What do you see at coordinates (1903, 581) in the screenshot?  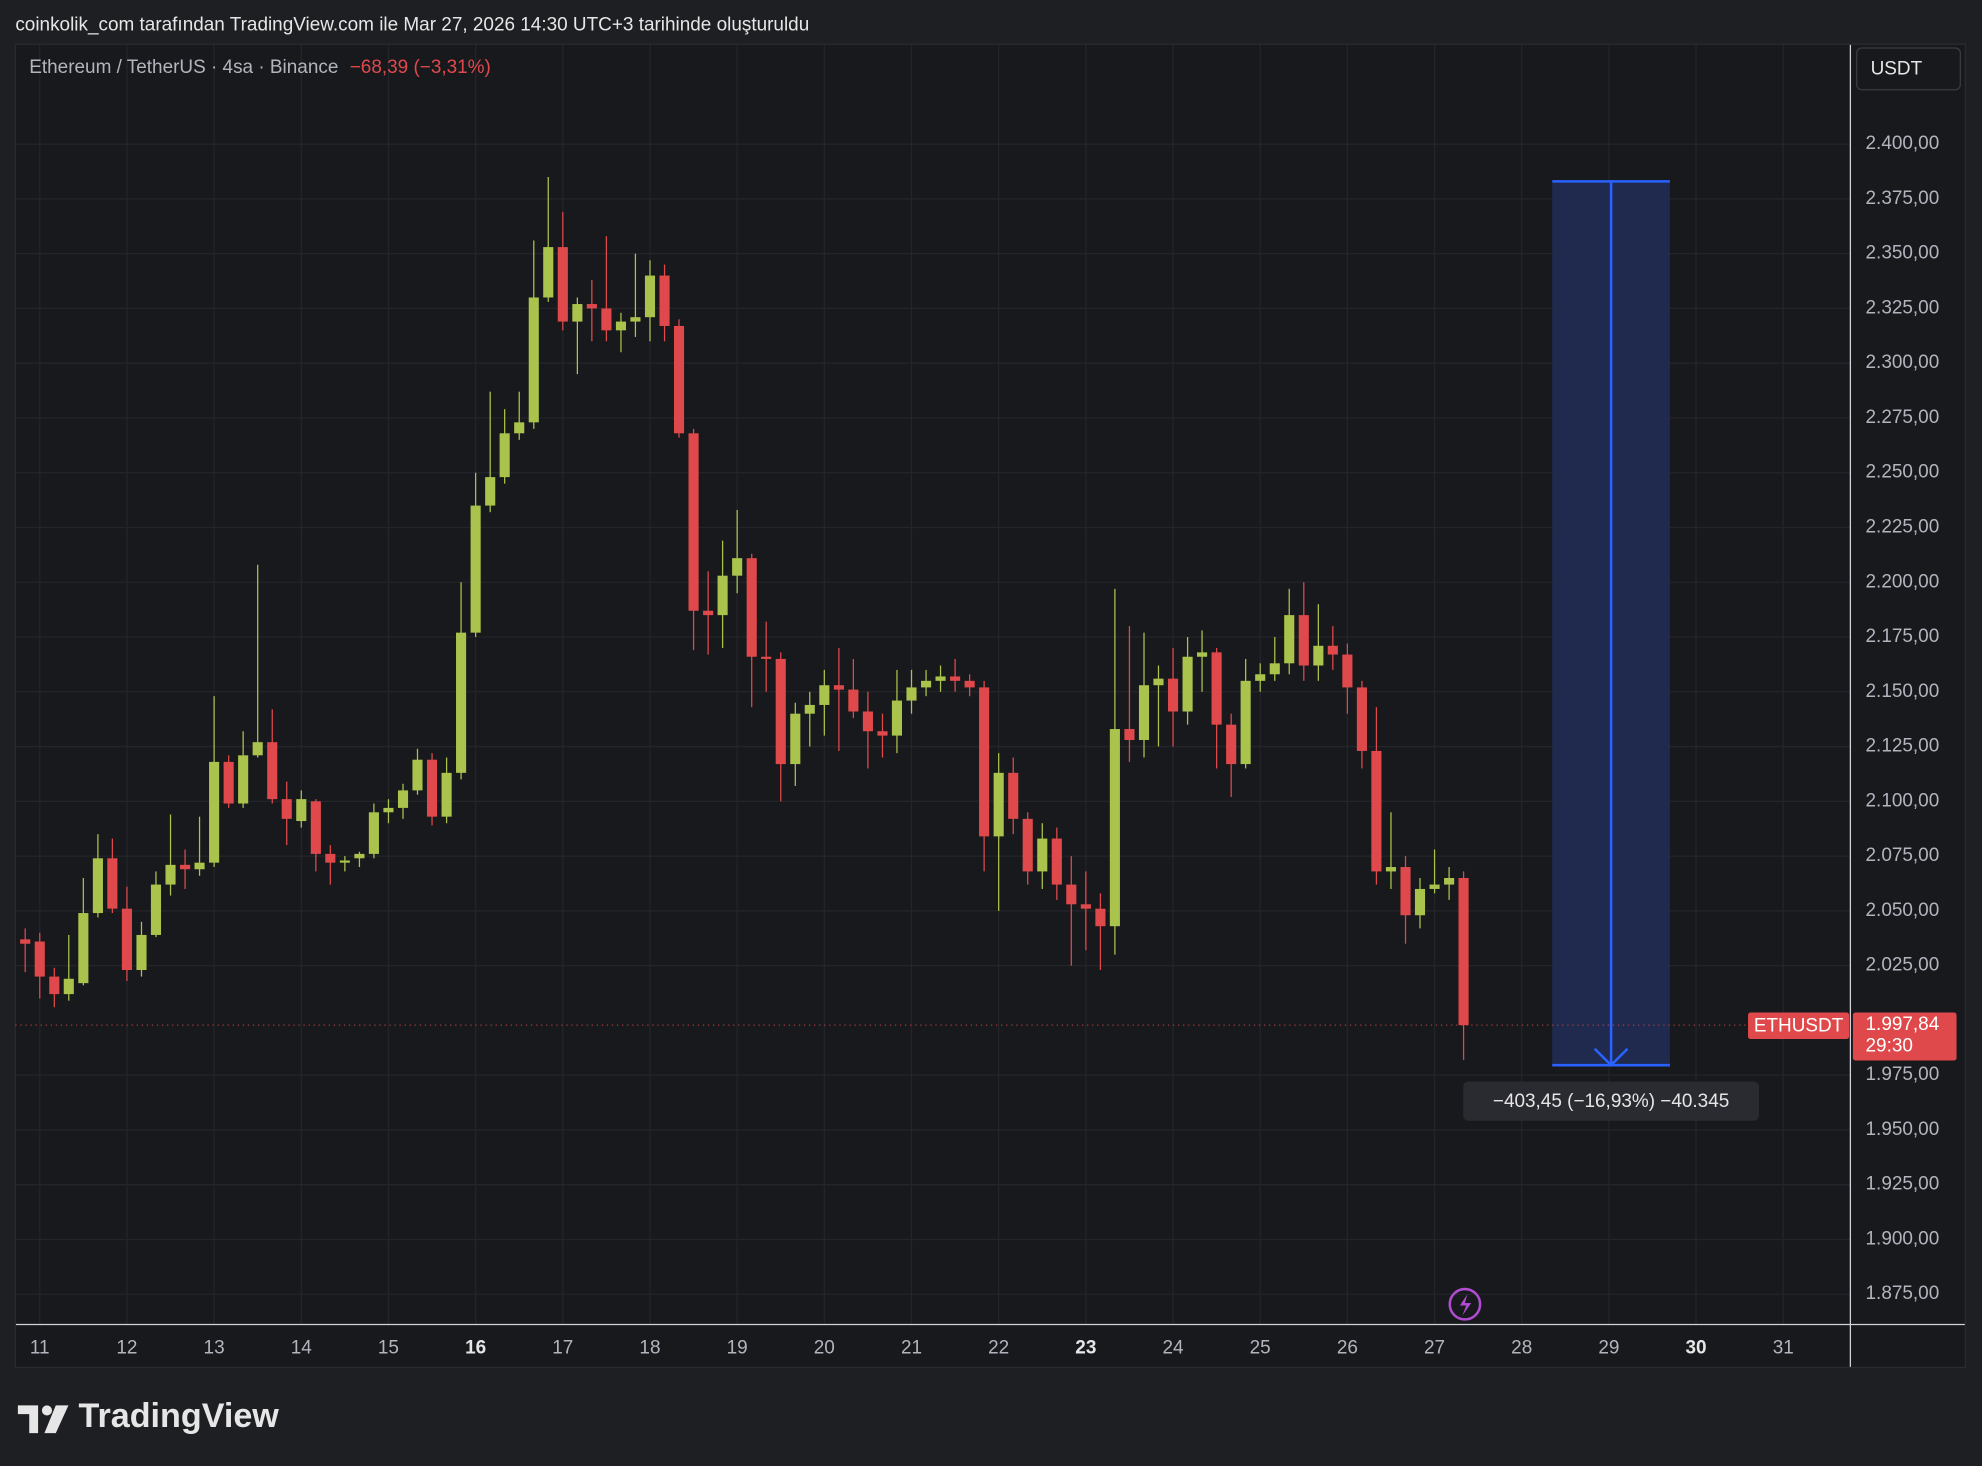 I see `y-tick-label: 2.200,00` at bounding box center [1903, 581].